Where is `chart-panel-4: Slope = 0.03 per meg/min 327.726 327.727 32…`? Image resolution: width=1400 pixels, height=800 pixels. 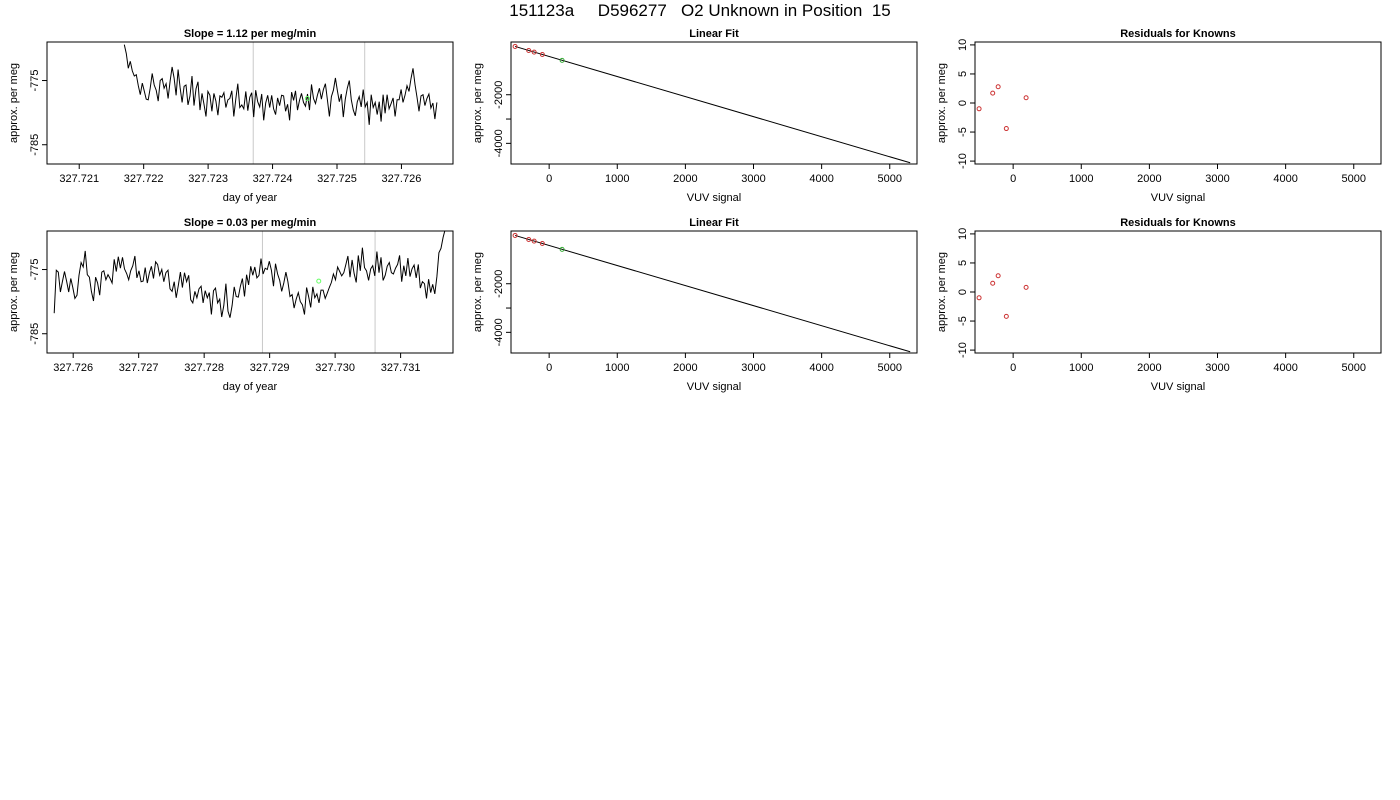
chart-panel-4: Slope = 0.03 per meg/min 327.726 327.727 32… is located at coordinates (231, 305).